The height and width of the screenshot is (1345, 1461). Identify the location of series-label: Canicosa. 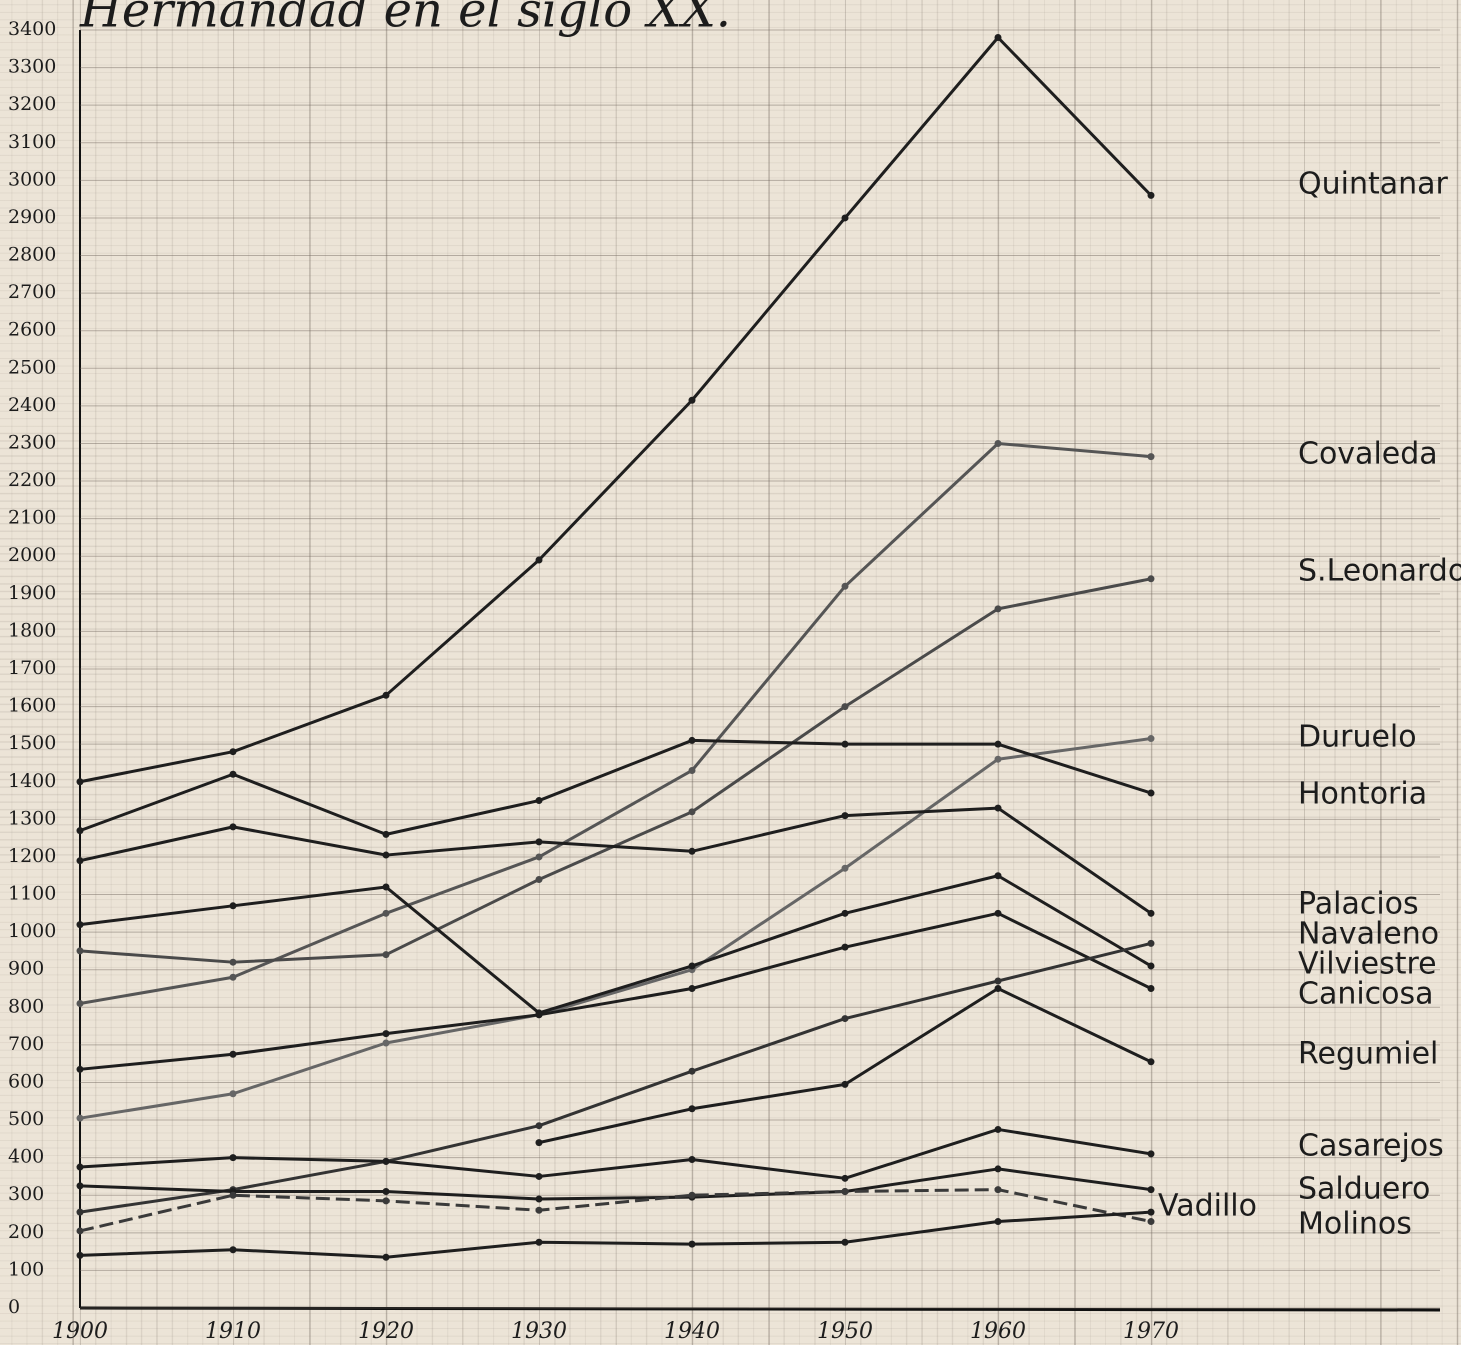
(1366, 994).